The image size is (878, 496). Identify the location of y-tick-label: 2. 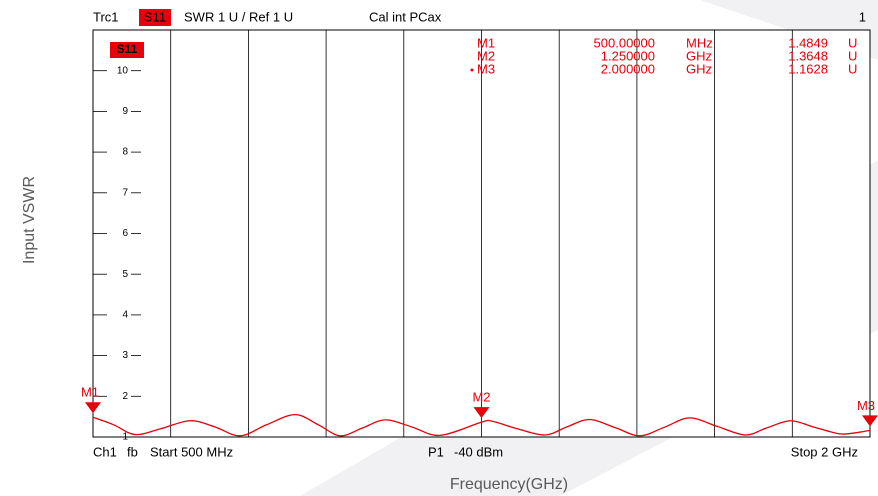
(125, 396).